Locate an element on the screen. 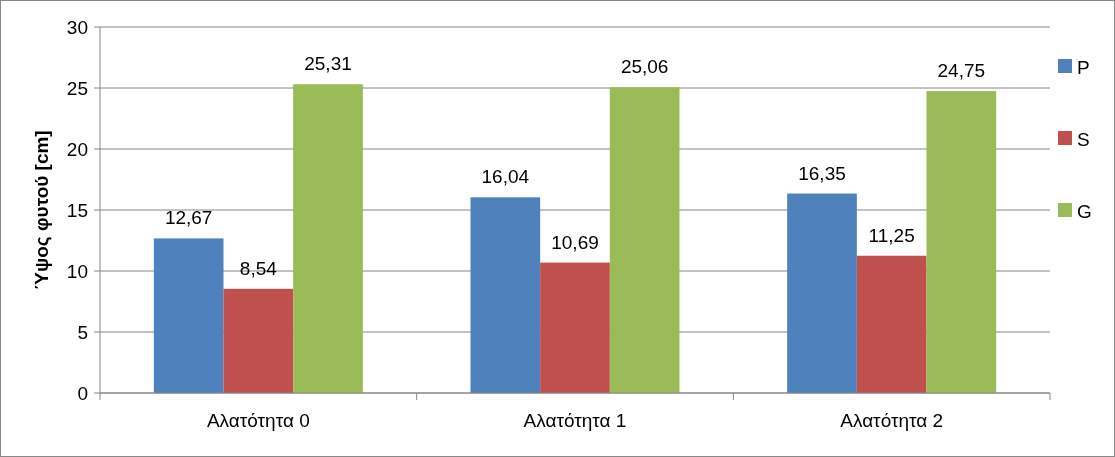 Image resolution: width=1115 pixels, height=457 pixels. y-tick-label: 25 is located at coordinates (77, 88).